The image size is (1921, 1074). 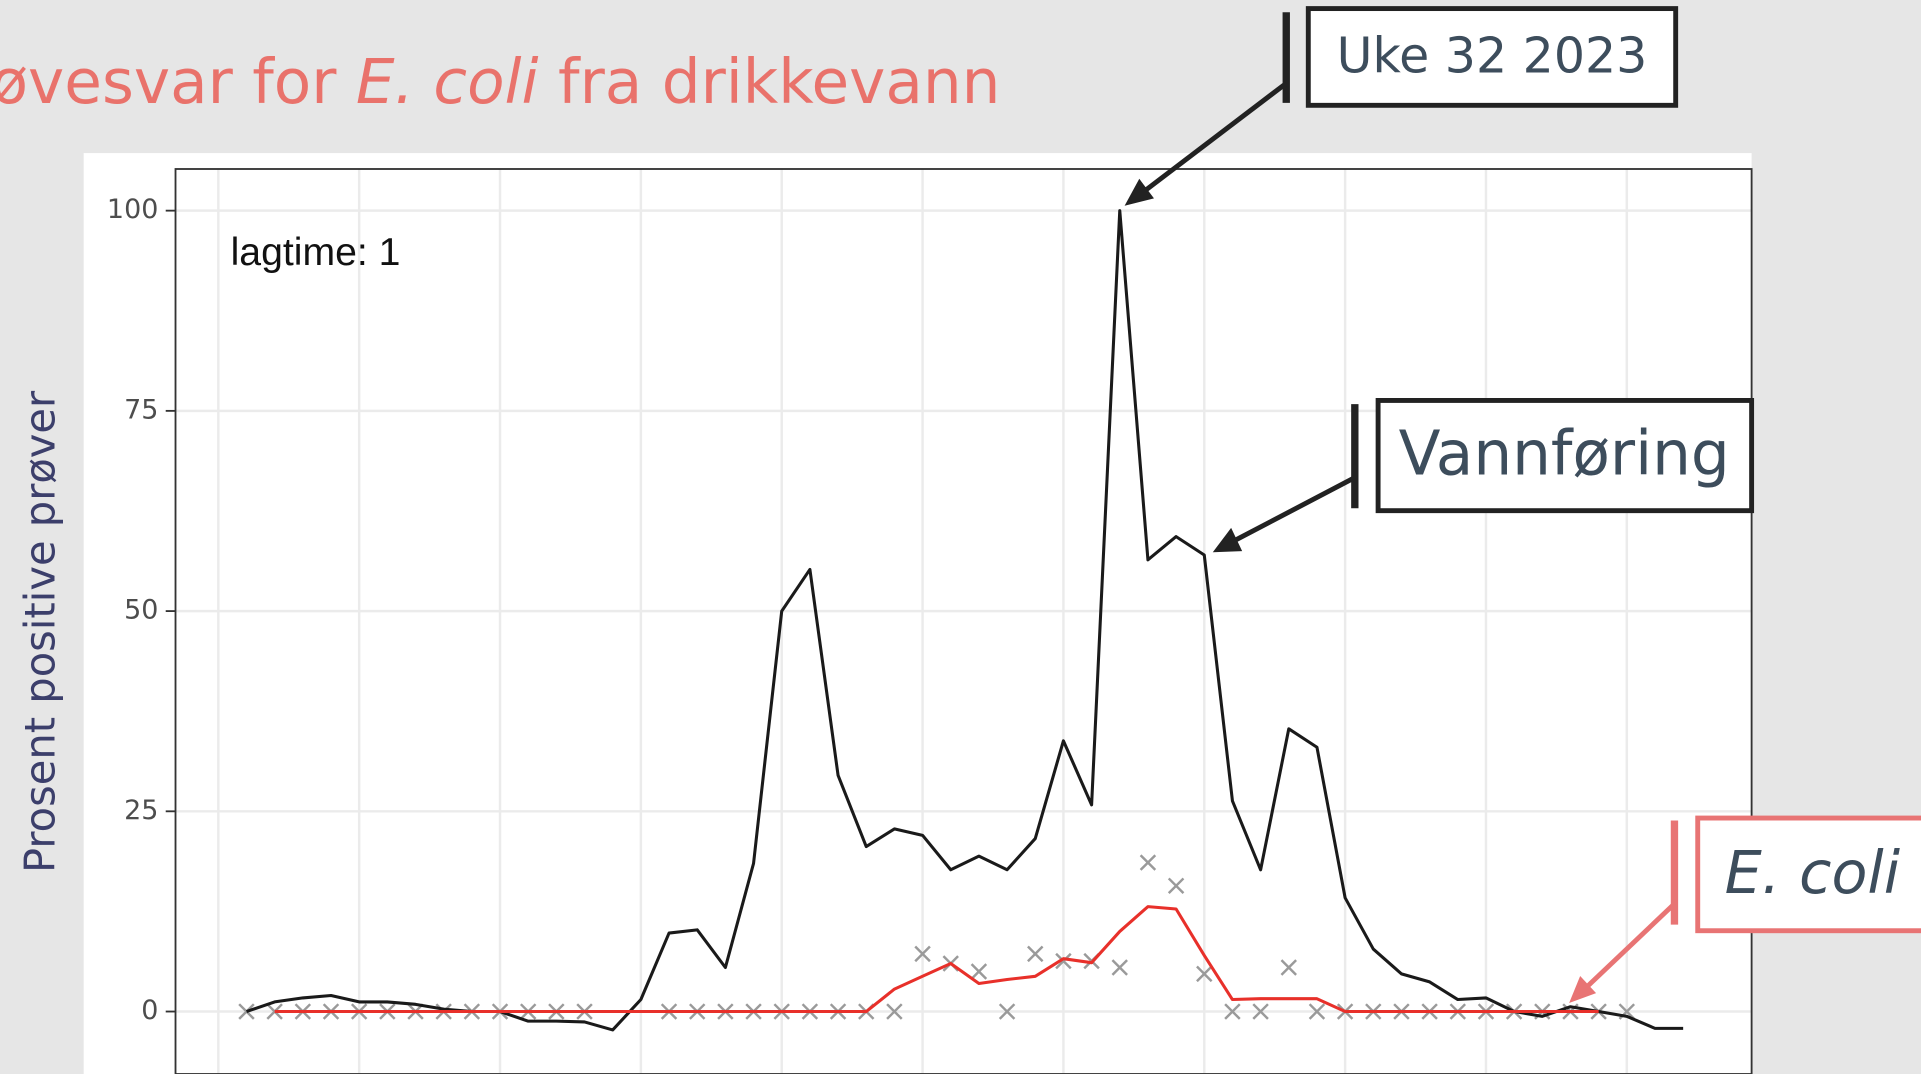 What do you see at coordinates (1813, 872) in the screenshot?
I see `callout-text: E. coli` at bounding box center [1813, 872].